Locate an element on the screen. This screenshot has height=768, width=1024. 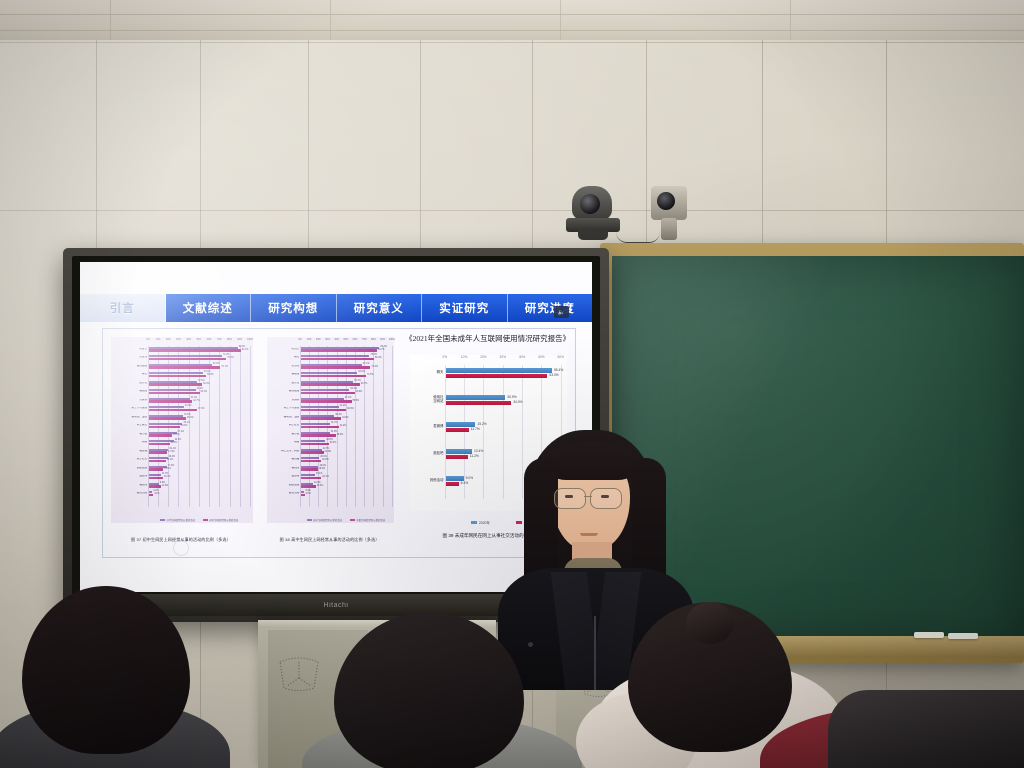
x-tick-label: 100% is located at coordinates (391, 339).